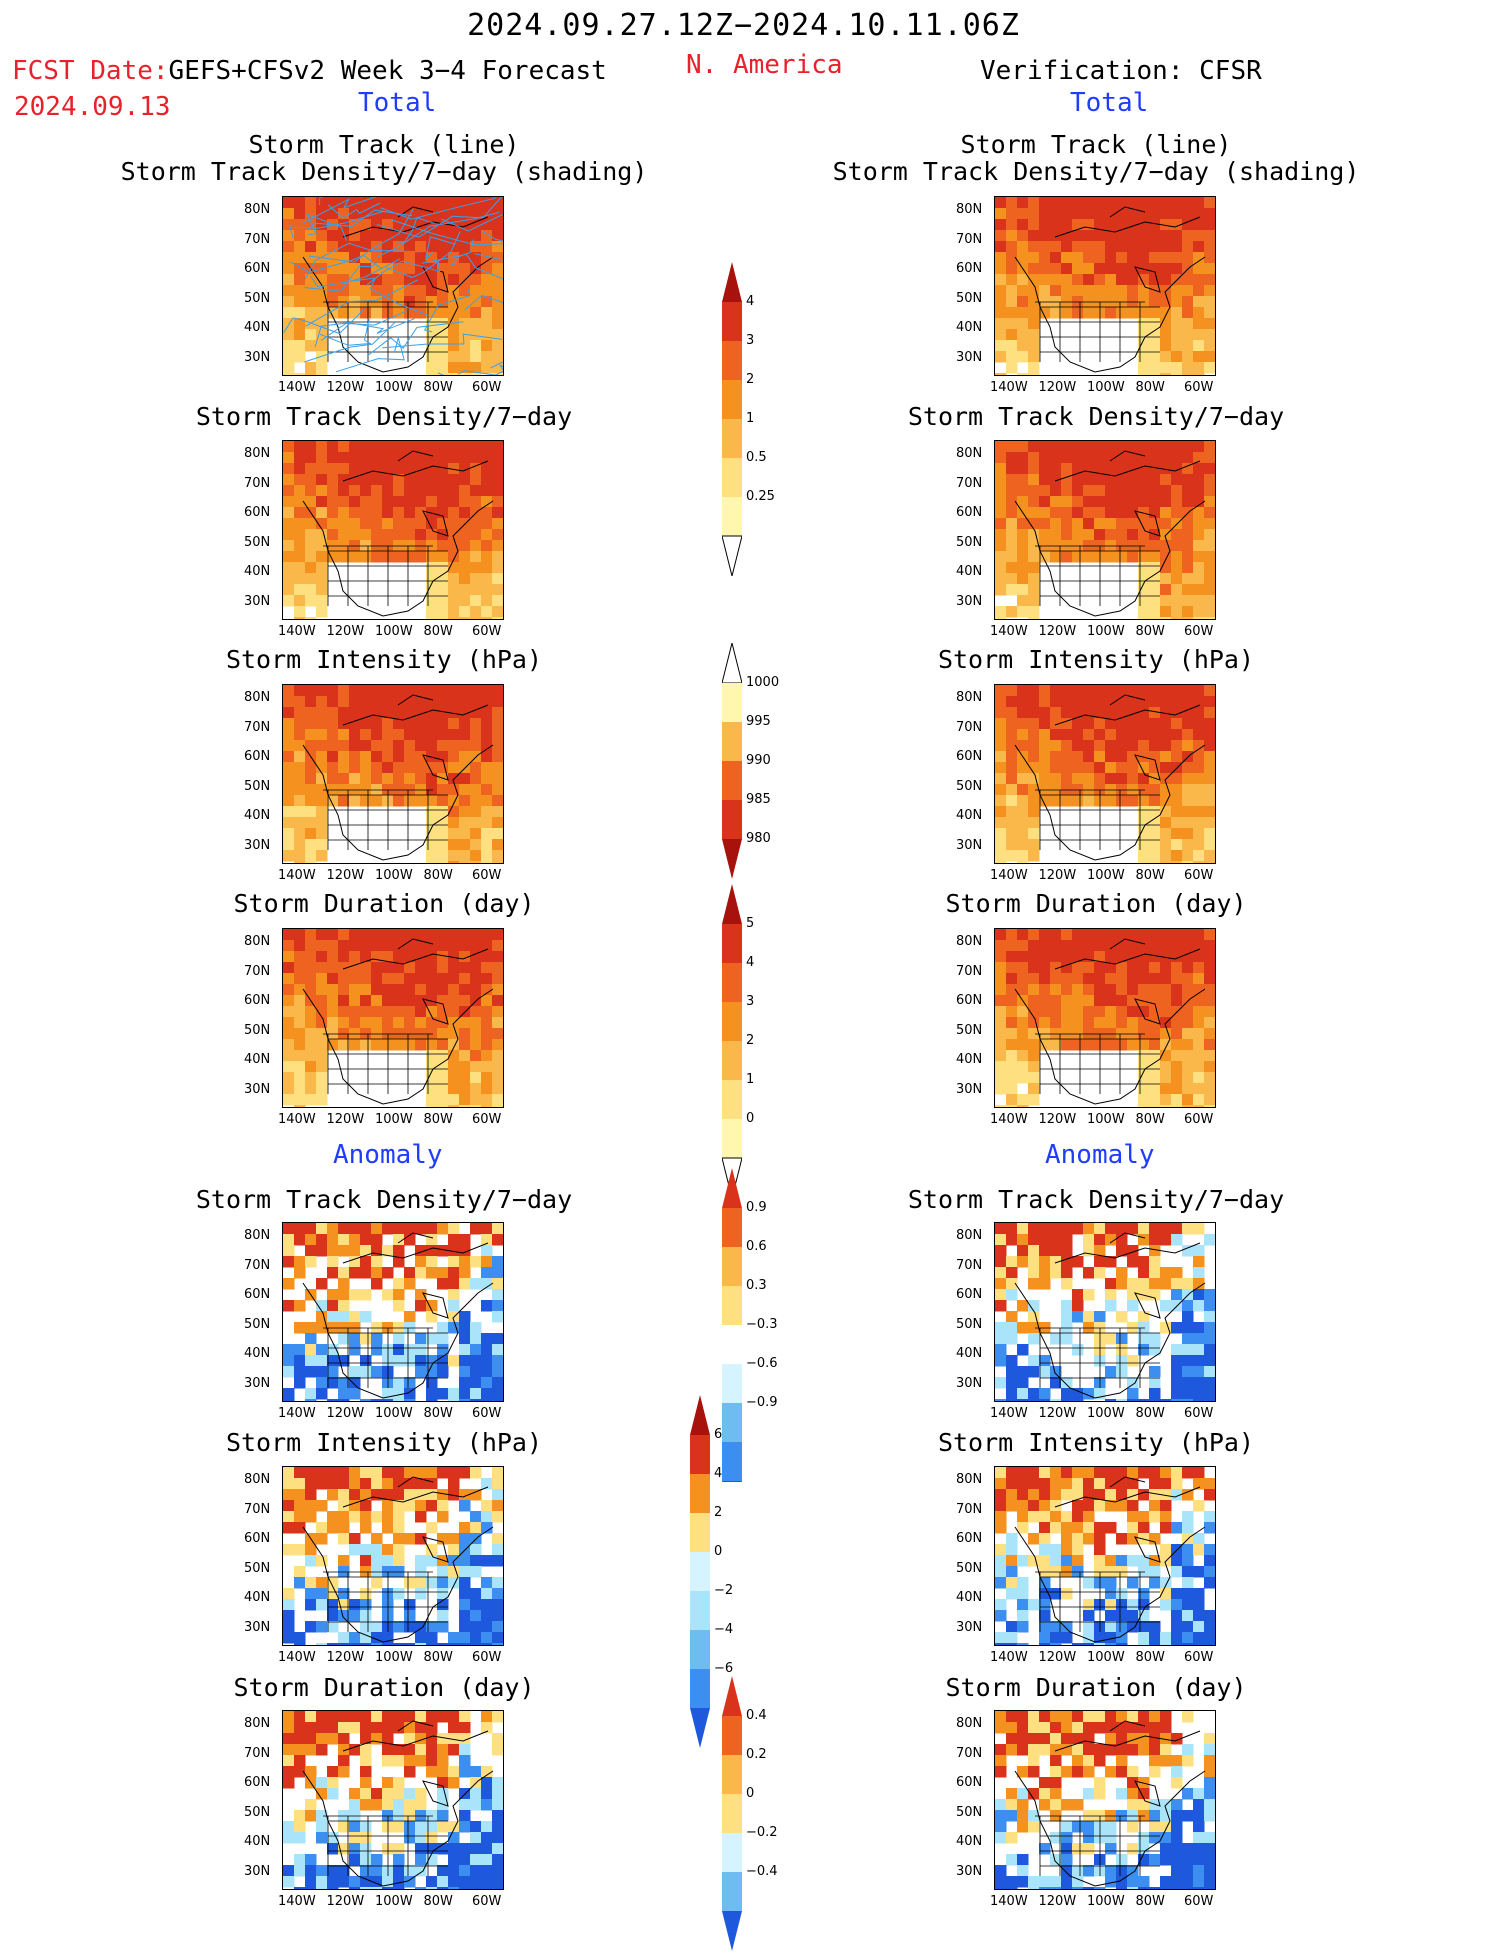 The image size is (1487, 1955). Describe the element at coordinates (758, 760) in the screenshot. I see `colorbar-label: 990` at that location.